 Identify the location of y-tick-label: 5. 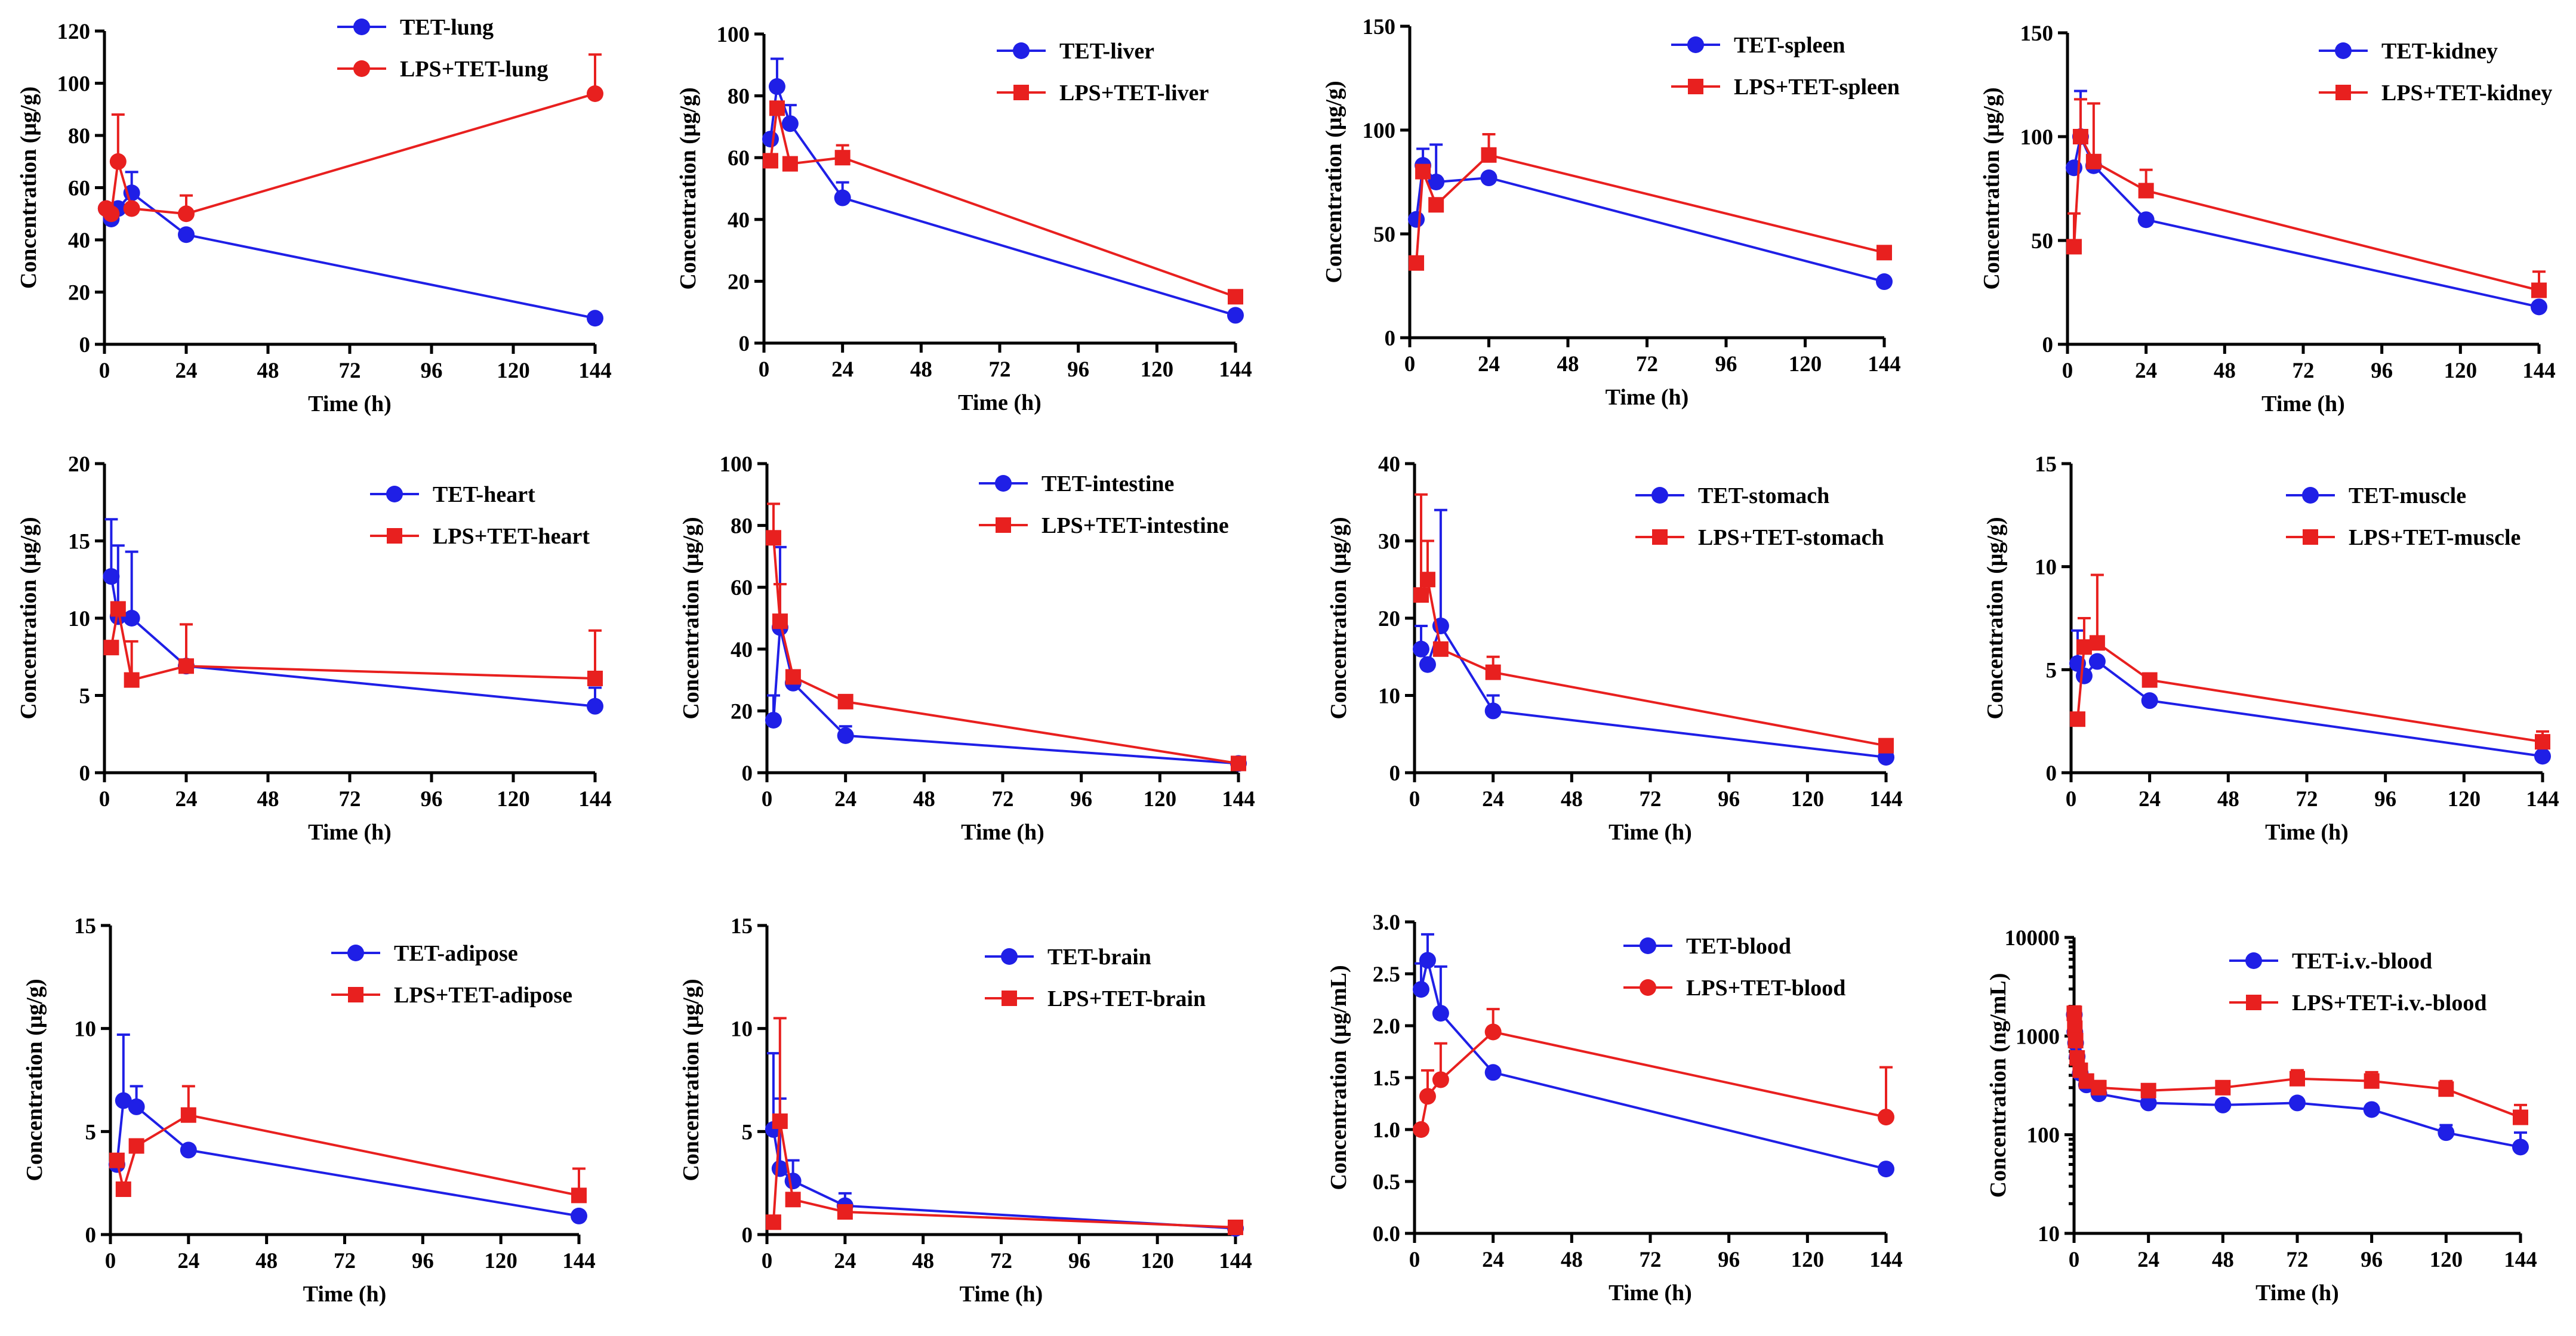
(85, 696).